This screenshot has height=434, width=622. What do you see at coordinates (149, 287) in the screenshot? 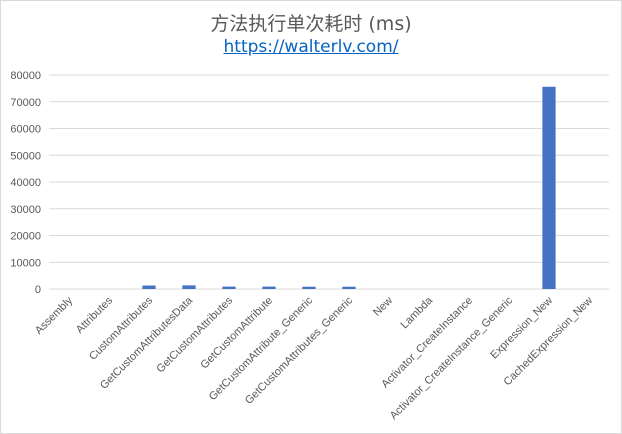
I see `bar-customattributes` at bounding box center [149, 287].